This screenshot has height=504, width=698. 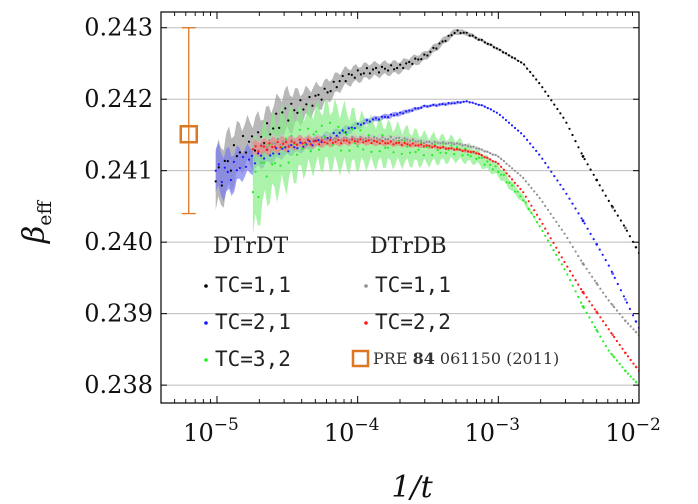 What do you see at coordinates (45, 212) in the screenshot?
I see `y-axis-label-sub: eff` at bounding box center [45, 212].